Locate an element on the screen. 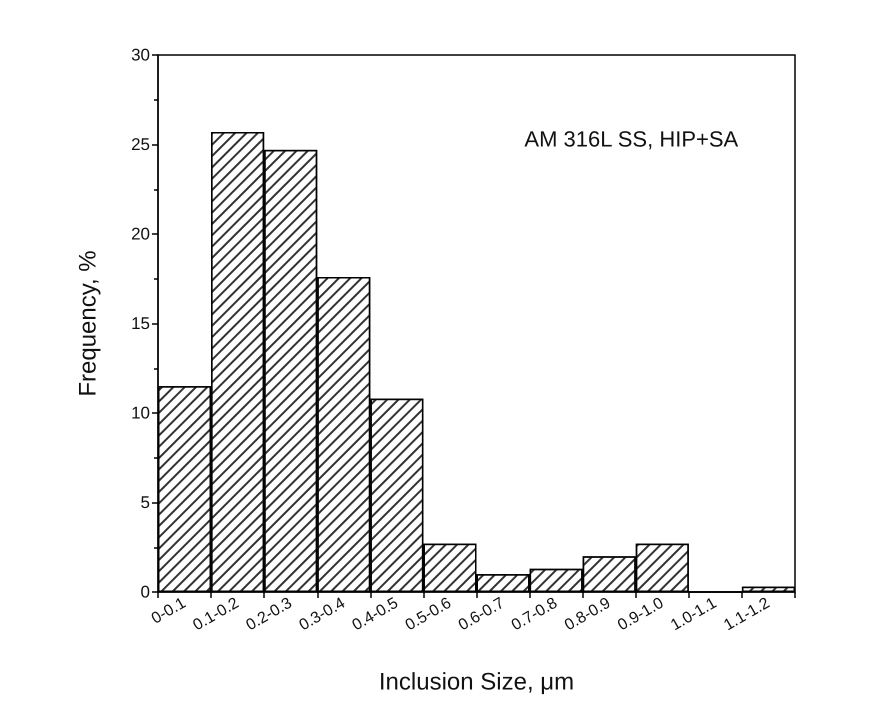 The width and height of the screenshot is (877, 718). y-tick-label: 0 is located at coordinates (145, 592).